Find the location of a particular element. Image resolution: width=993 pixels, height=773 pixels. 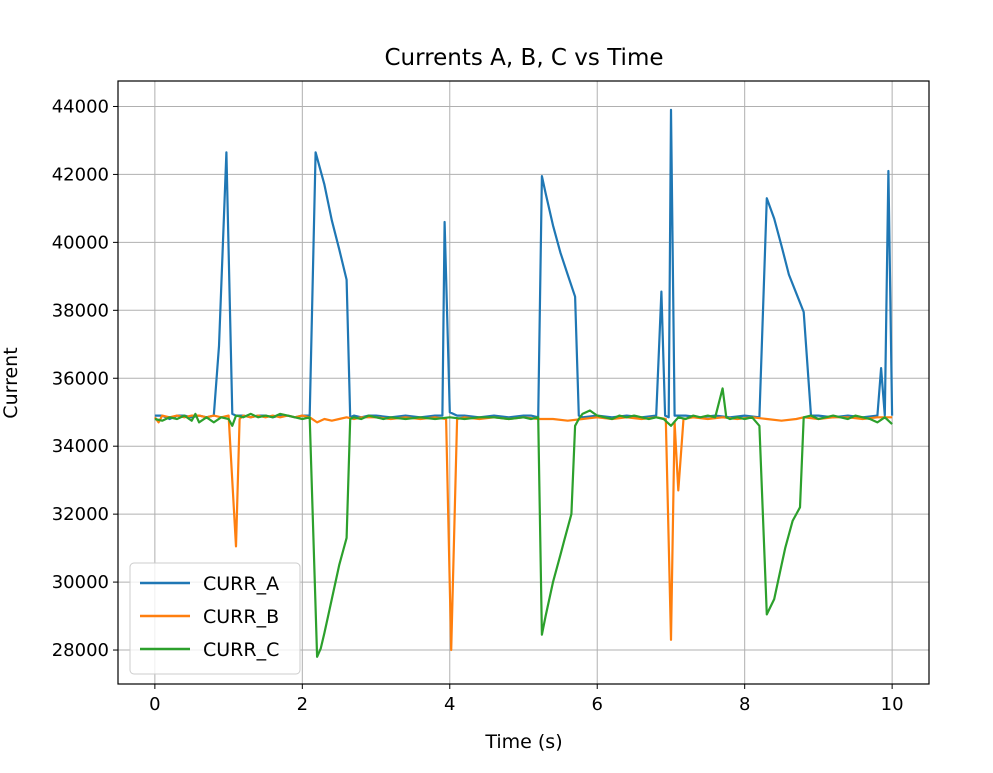

x-tick-label: 8 is located at coordinates (744, 704).